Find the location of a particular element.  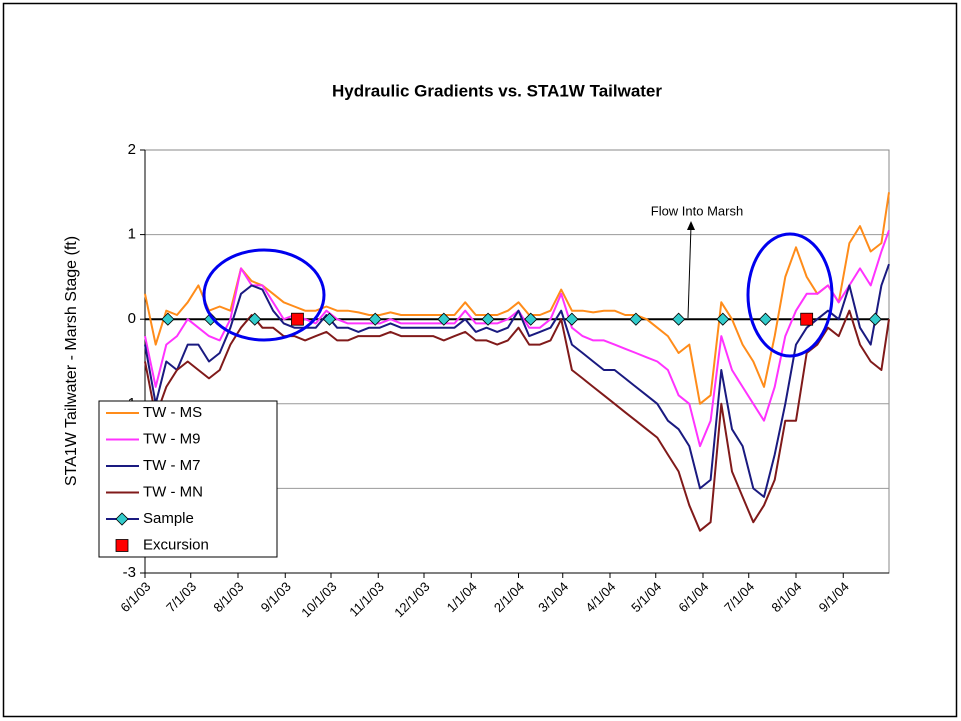

chart-title: Hydraulic Gradients vs. STA1W Tailwater is located at coordinates (497, 90).